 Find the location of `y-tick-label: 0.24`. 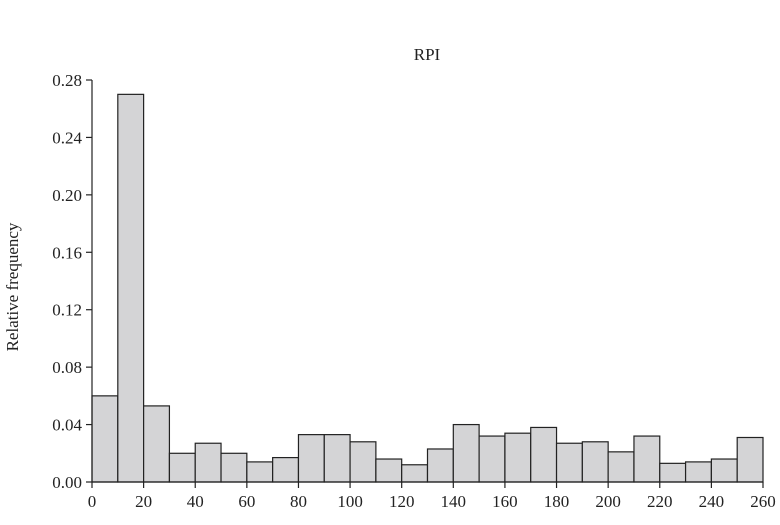

y-tick-label: 0.24 is located at coordinates (67, 137).